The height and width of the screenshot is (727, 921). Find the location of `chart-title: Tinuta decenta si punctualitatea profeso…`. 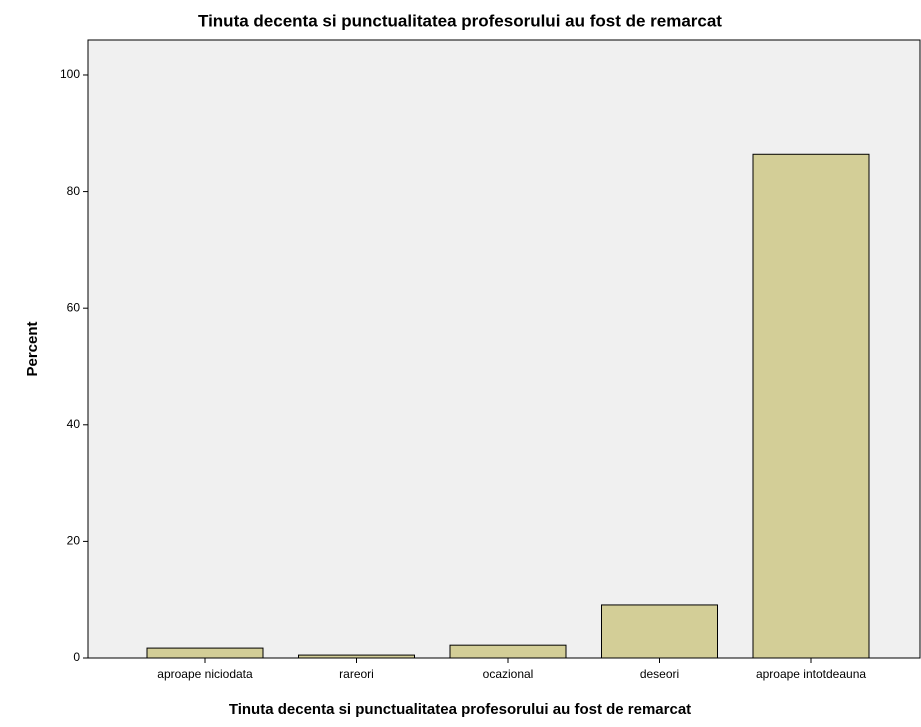

chart-title: Tinuta decenta si punctualitatea profeso… is located at coordinates (460, 20).